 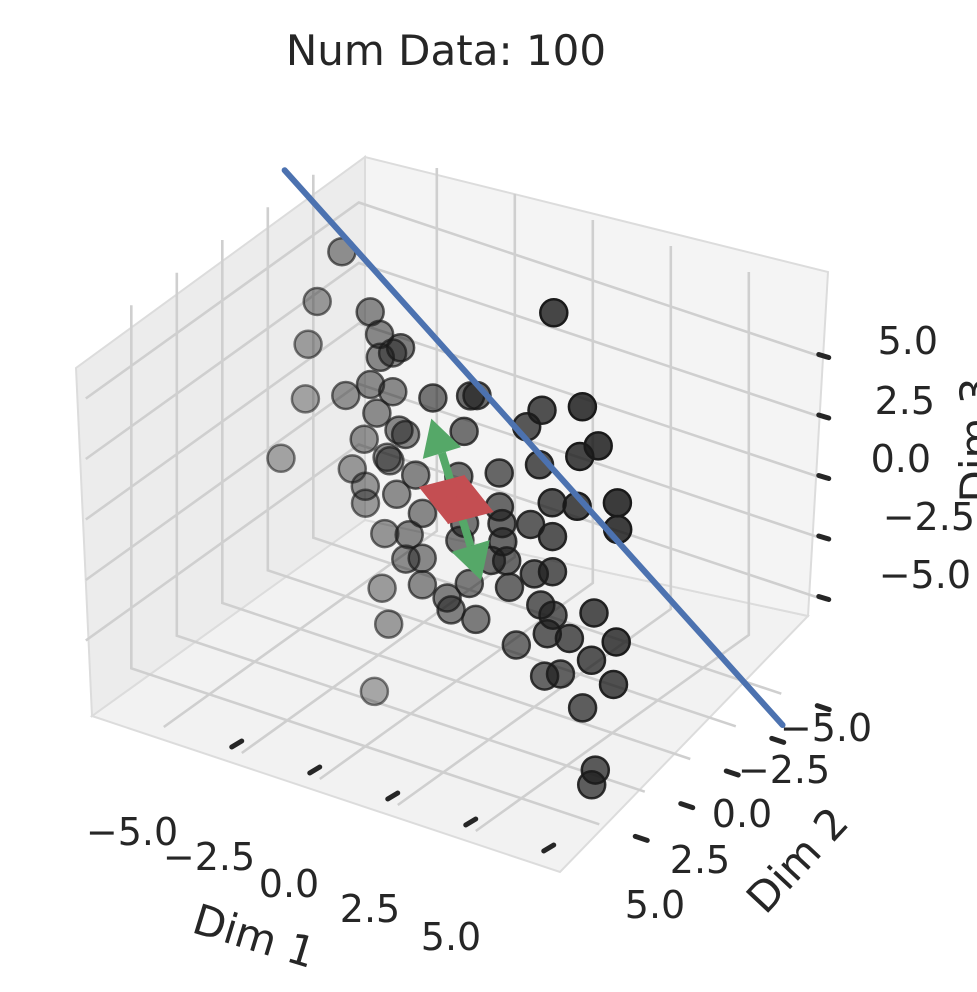 I want to click on x-tick-labels: −5.0 −2.5 0.0 2.5 5.0, so click(x=283, y=884).